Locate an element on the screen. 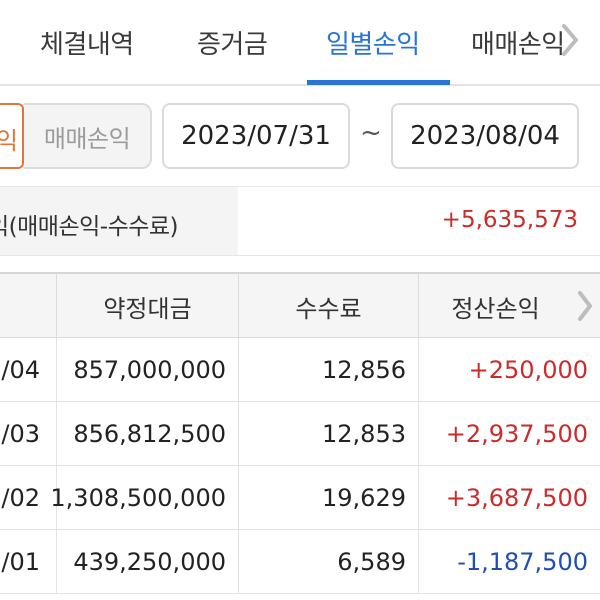  summary-label-cell: 익(매매손익-수수료) is located at coordinates (119, 221).